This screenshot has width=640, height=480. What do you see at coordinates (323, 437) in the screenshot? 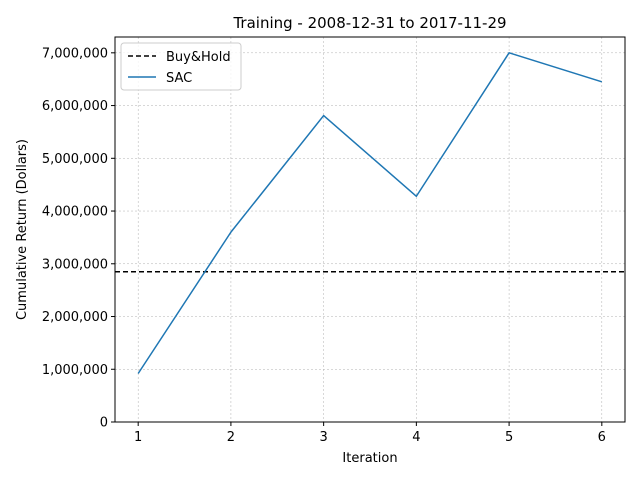
I see `x-tick-label: 3` at bounding box center [323, 437].